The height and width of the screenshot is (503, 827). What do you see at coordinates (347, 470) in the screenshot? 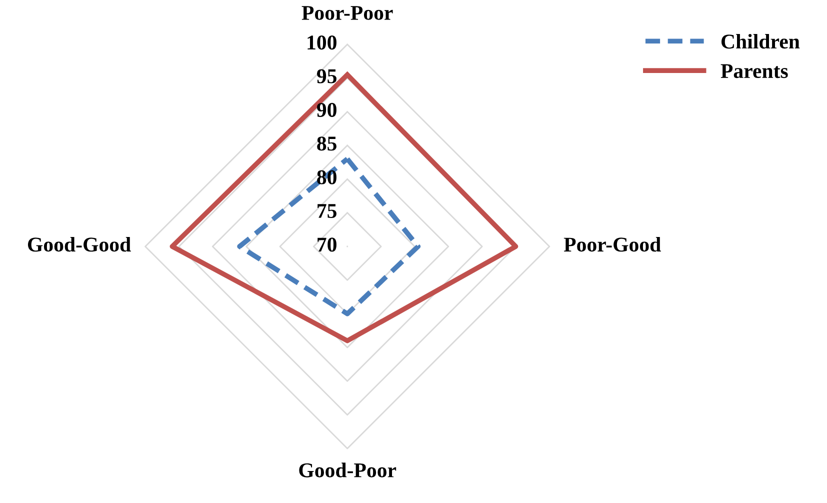
I see `spoke-label: Good-Poor` at bounding box center [347, 470].